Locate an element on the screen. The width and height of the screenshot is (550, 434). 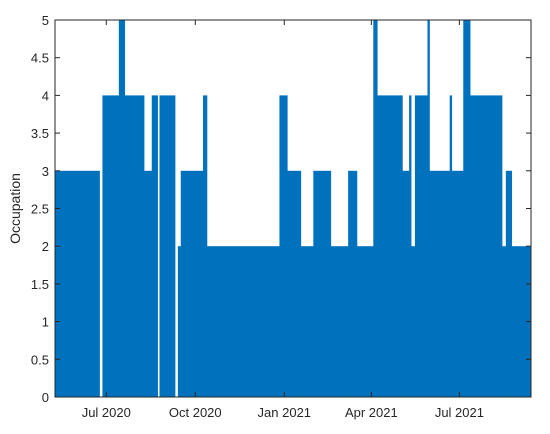
x-tick-label: Jan 2021 is located at coordinates (285, 412).